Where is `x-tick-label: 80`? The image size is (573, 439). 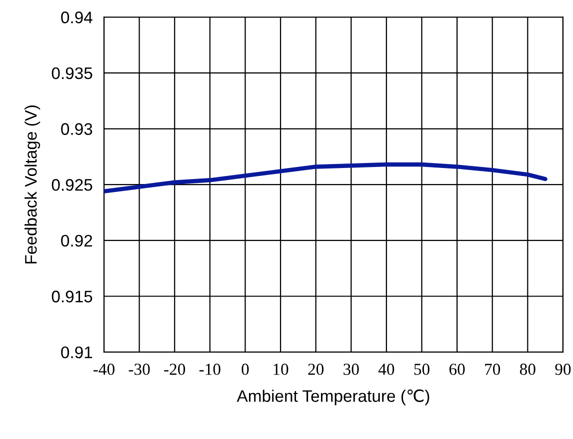 x-tick-label: 80 is located at coordinates (528, 369).